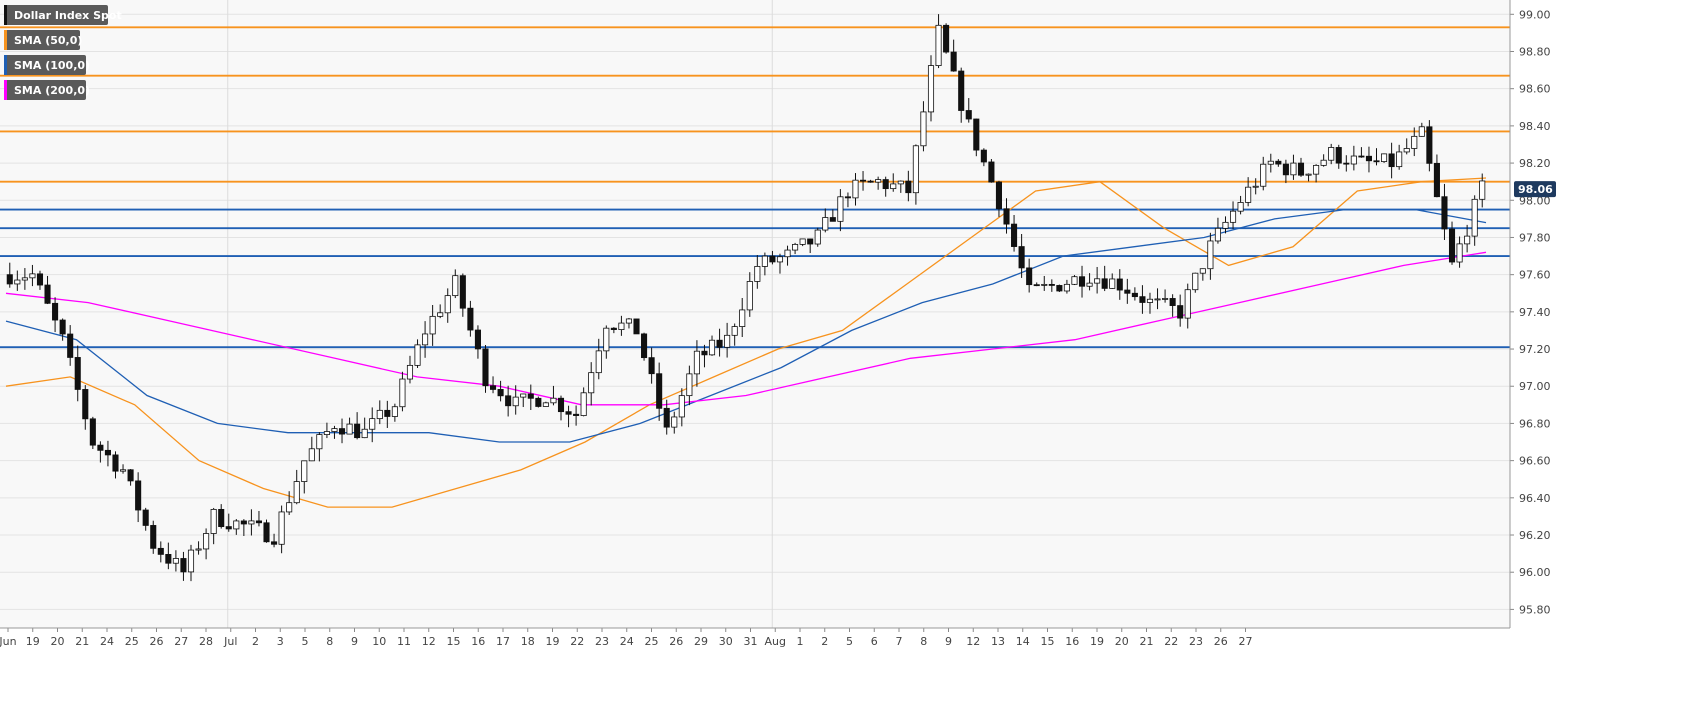  What do you see at coordinates (602, 641) in the screenshot?
I see `x-tick-label: 23` at bounding box center [602, 641].